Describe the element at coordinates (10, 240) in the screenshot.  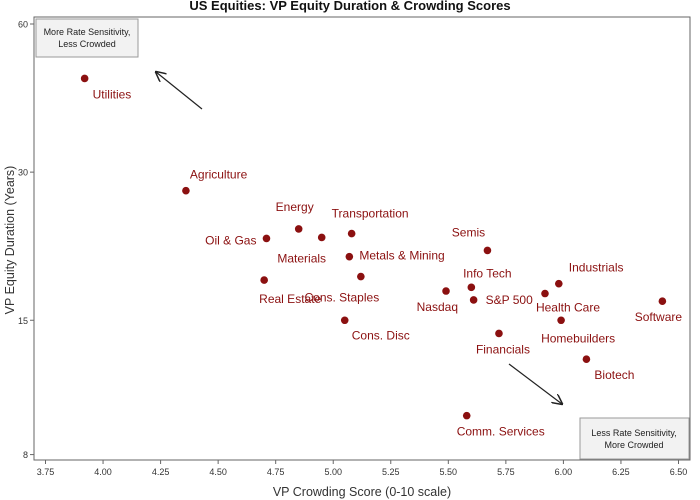
I see `y-axis-title: VP Equity Duration (Years)` at that location.